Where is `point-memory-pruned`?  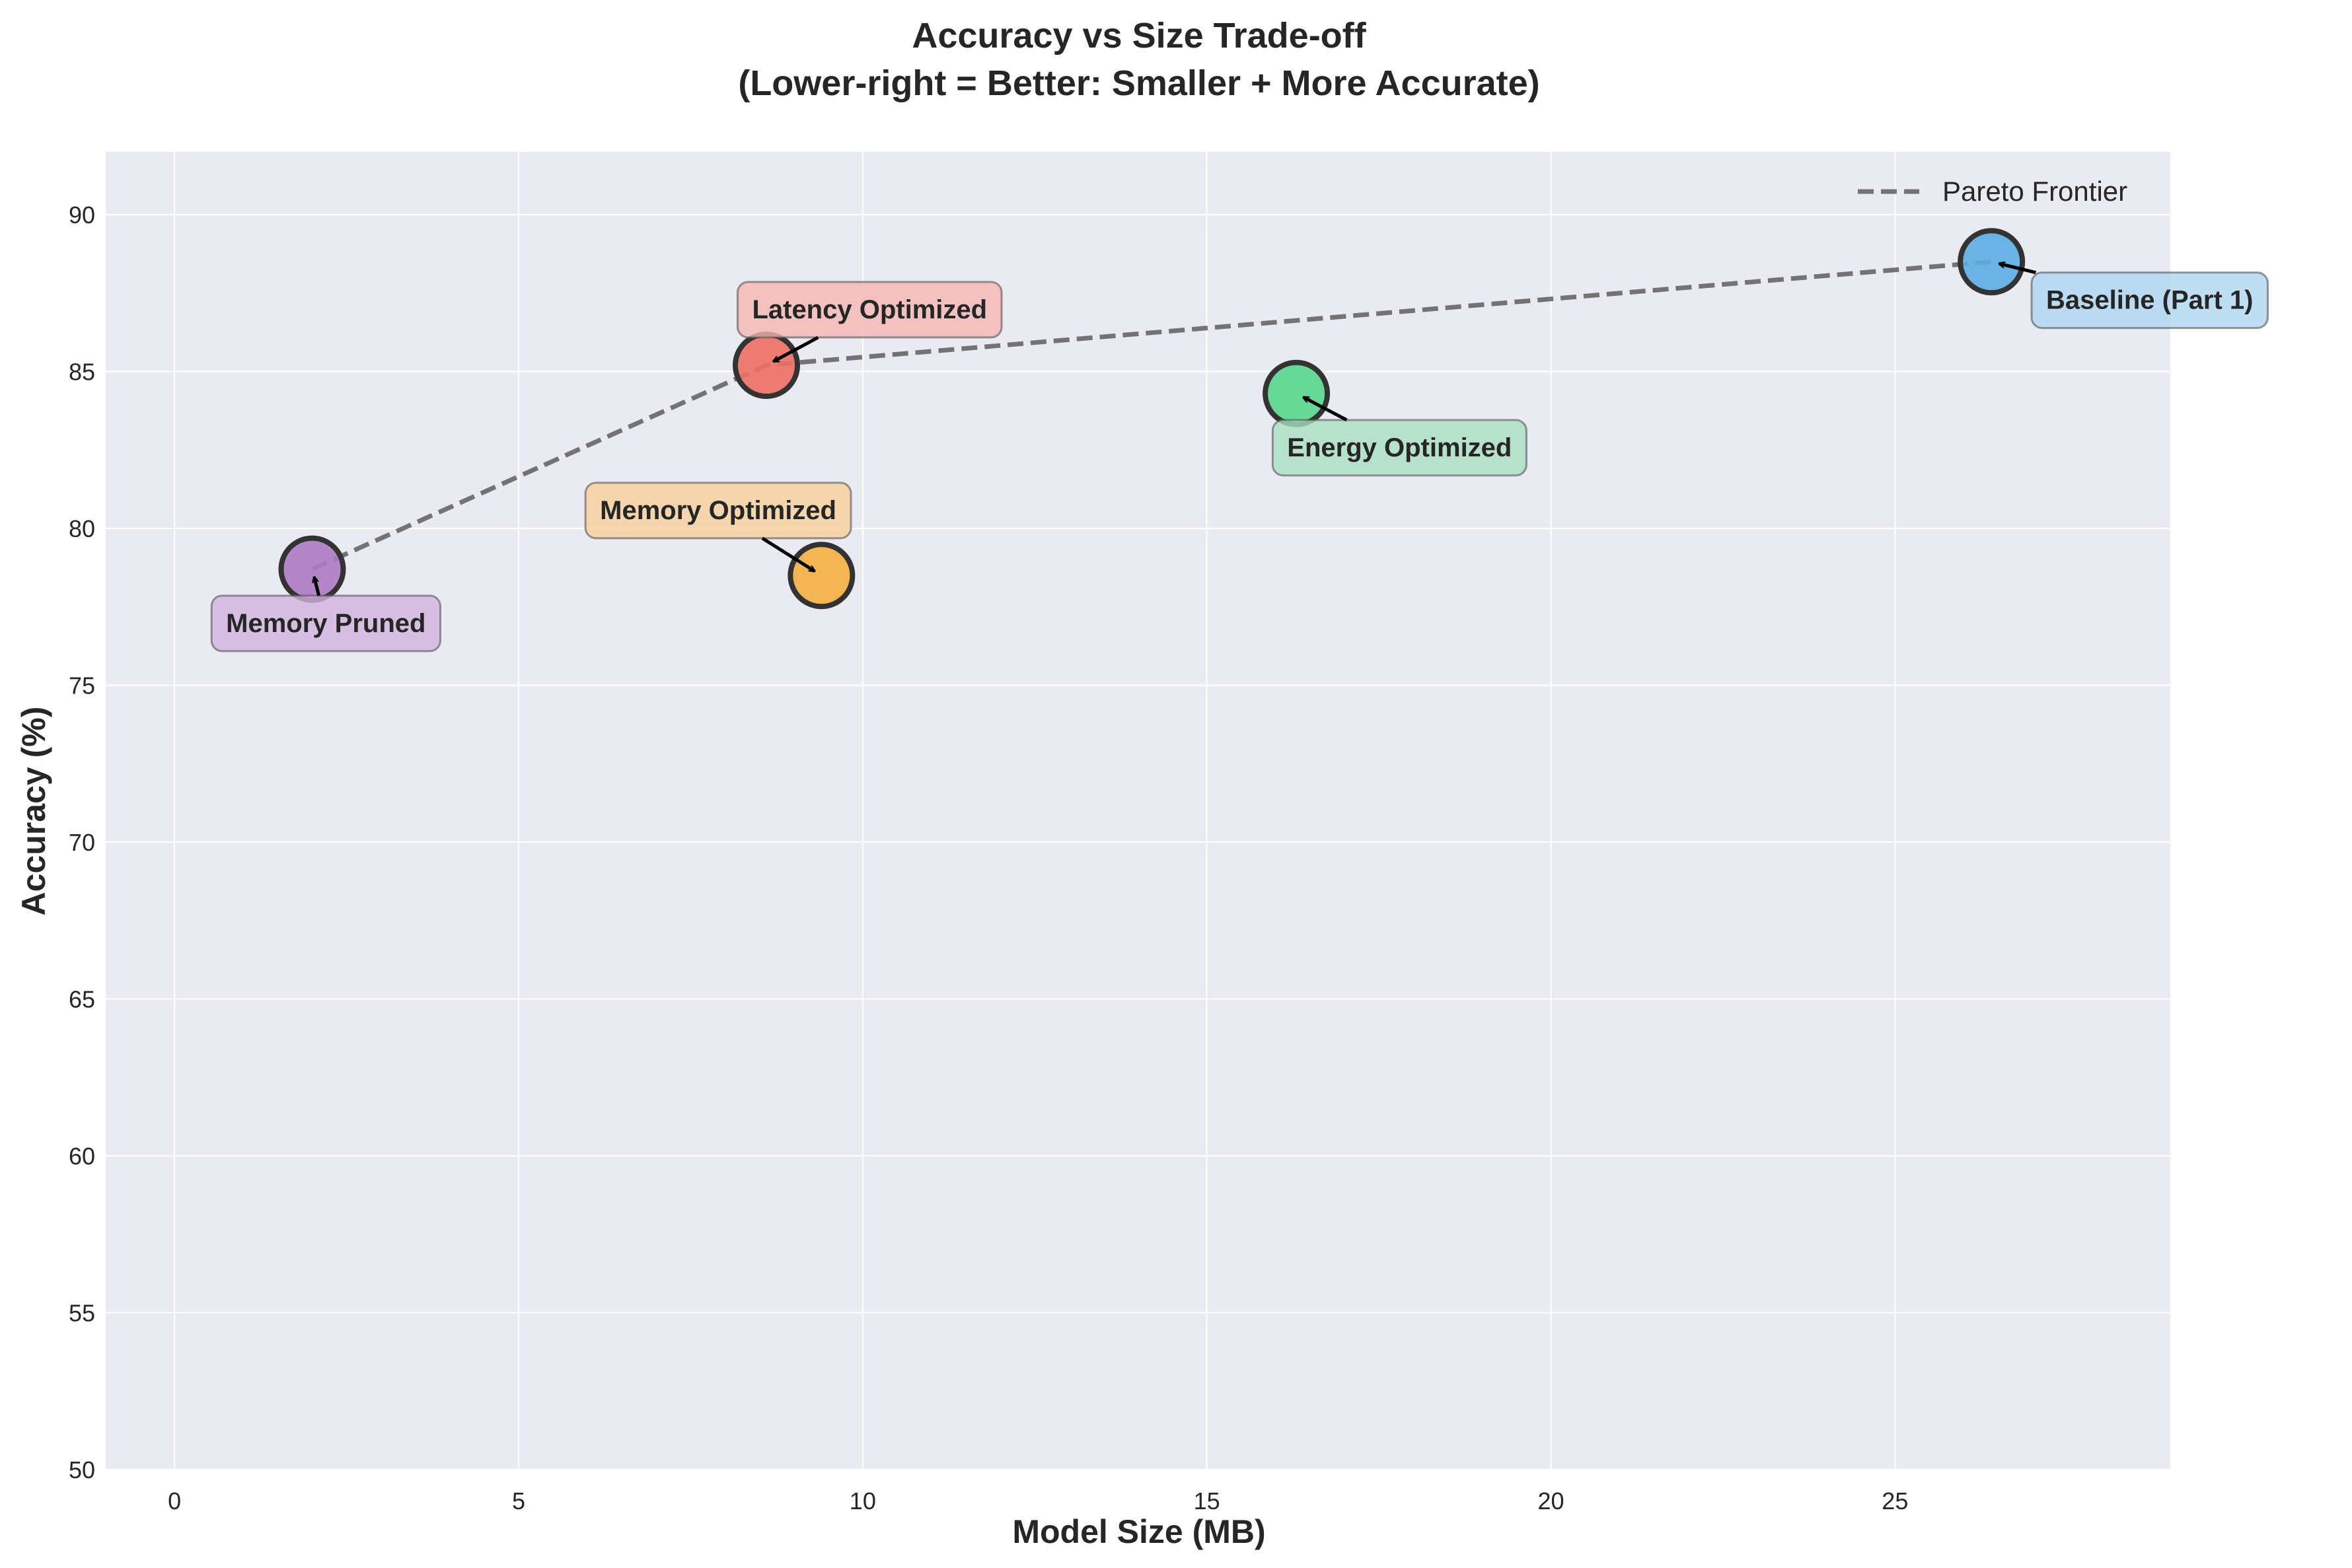 point-memory-pruned is located at coordinates (312, 569).